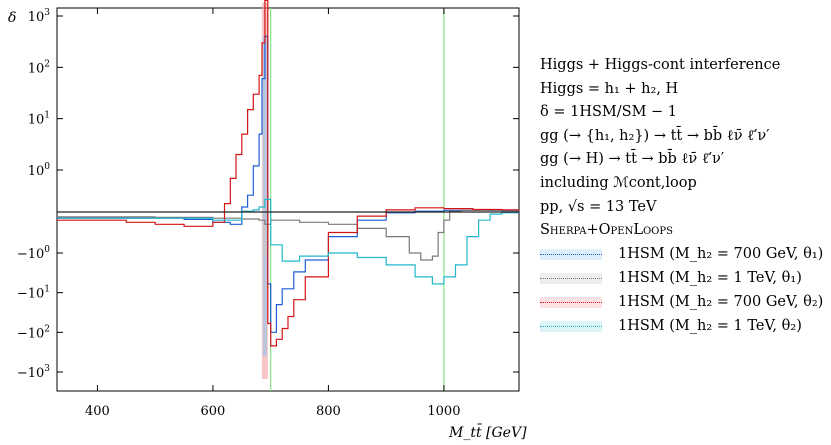  What do you see at coordinates (97, 411) in the screenshot?
I see `x-tick-label: 400` at bounding box center [97, 411].